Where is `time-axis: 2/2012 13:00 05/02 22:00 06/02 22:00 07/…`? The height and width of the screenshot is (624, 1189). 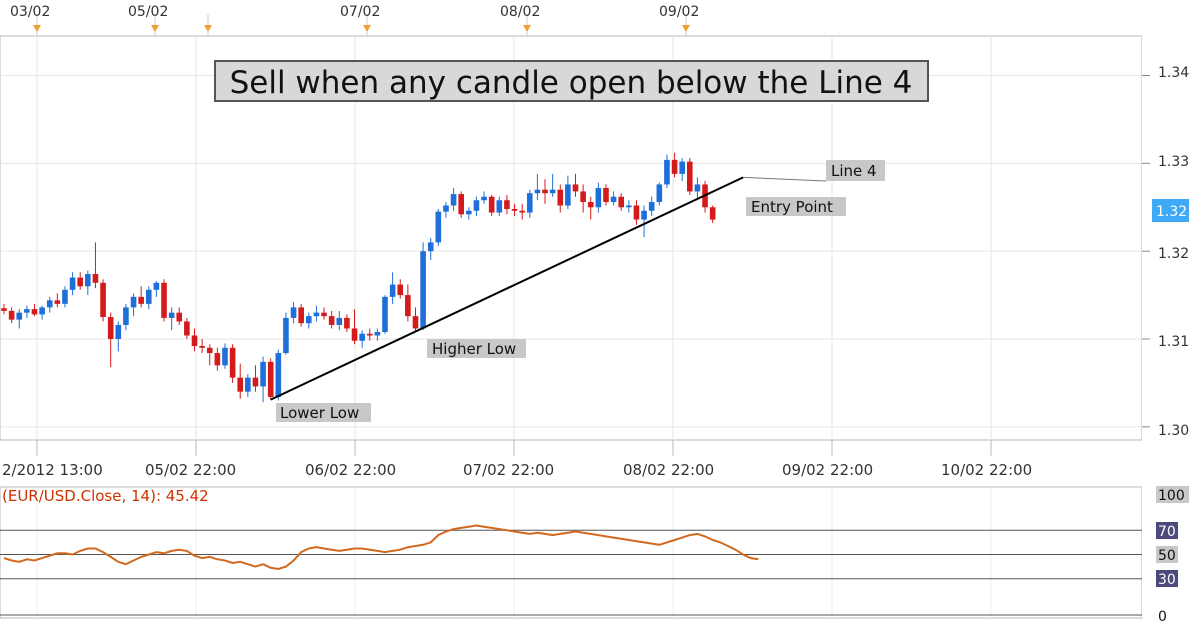
time-axis: 2/2012 13:00 05/02 22:00 06/02 22:00 07/… is located at coordinates (517, 470).